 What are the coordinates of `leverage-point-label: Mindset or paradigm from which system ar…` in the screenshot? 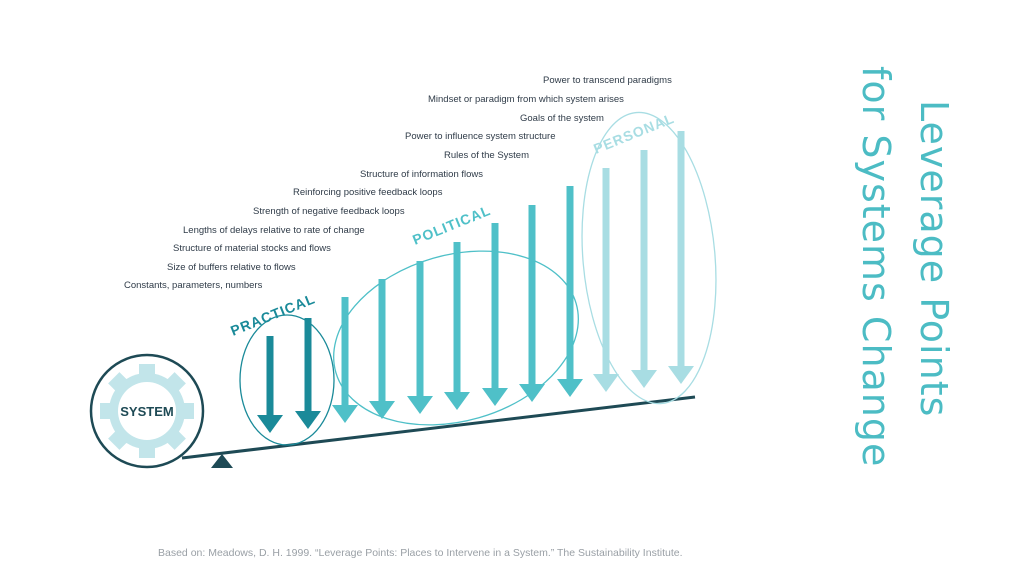 It's located at (526, 99).